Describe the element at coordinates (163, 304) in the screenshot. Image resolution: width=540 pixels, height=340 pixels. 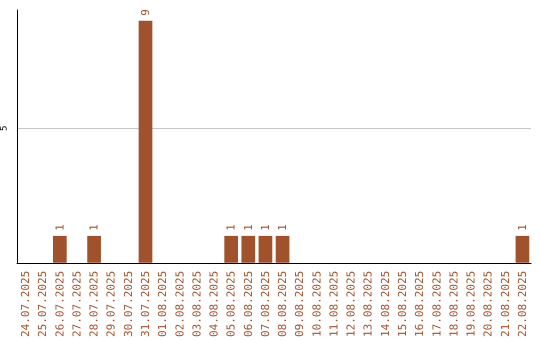
I see `x-tick-label: 01.08.2025` at that location.